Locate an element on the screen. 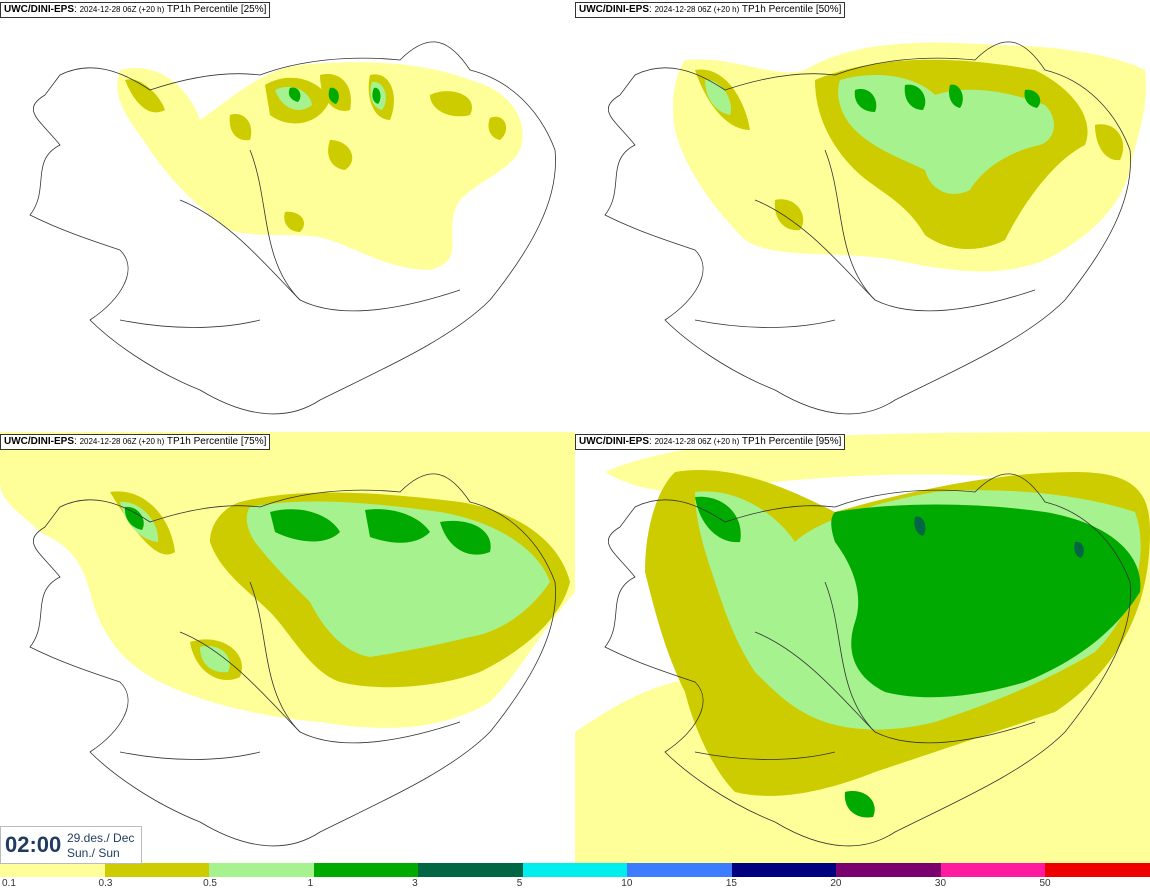 The image size is (1150, 891). legend-label: 50 is located at coordinates (1045, 883).